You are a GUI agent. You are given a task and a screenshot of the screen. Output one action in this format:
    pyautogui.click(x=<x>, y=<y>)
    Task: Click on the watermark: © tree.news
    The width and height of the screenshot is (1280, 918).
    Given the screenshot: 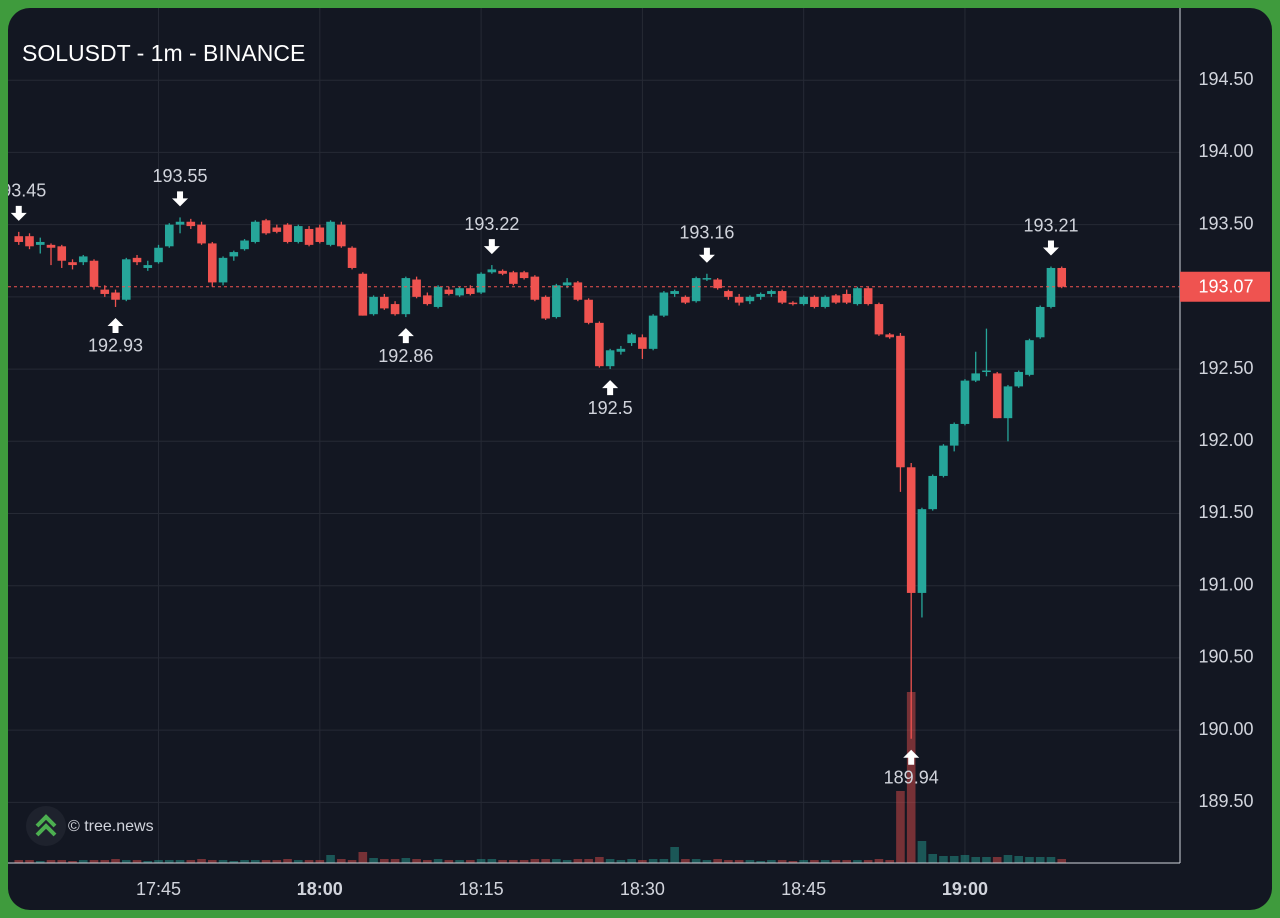 What is the action you would take?
    pyautogui.click(x=111, y=826)
    